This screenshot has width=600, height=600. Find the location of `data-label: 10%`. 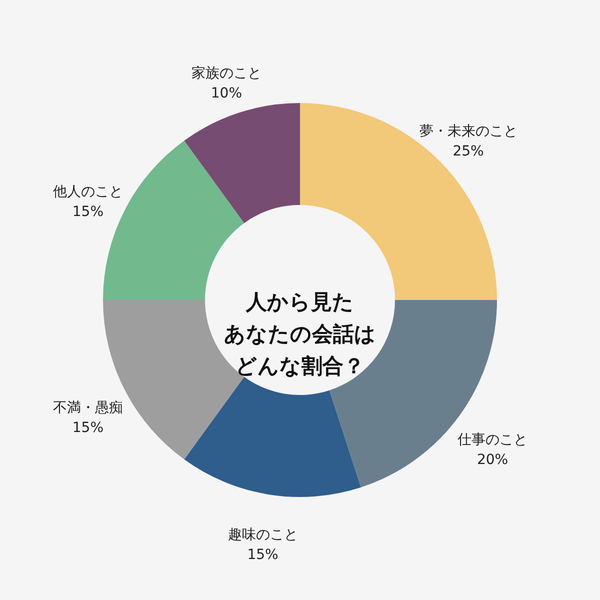

data-label: 10% is located at coordinates (226, 94).